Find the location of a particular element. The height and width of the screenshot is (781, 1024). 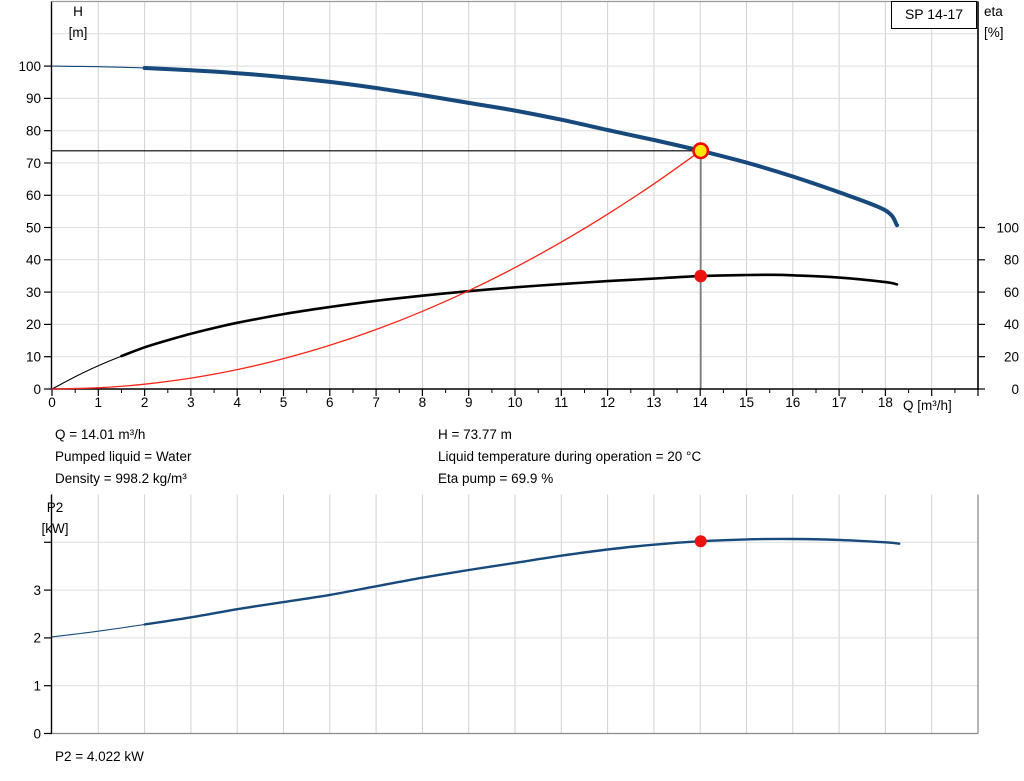

head-tick-label: 10 is located at coordinates (33, 357).